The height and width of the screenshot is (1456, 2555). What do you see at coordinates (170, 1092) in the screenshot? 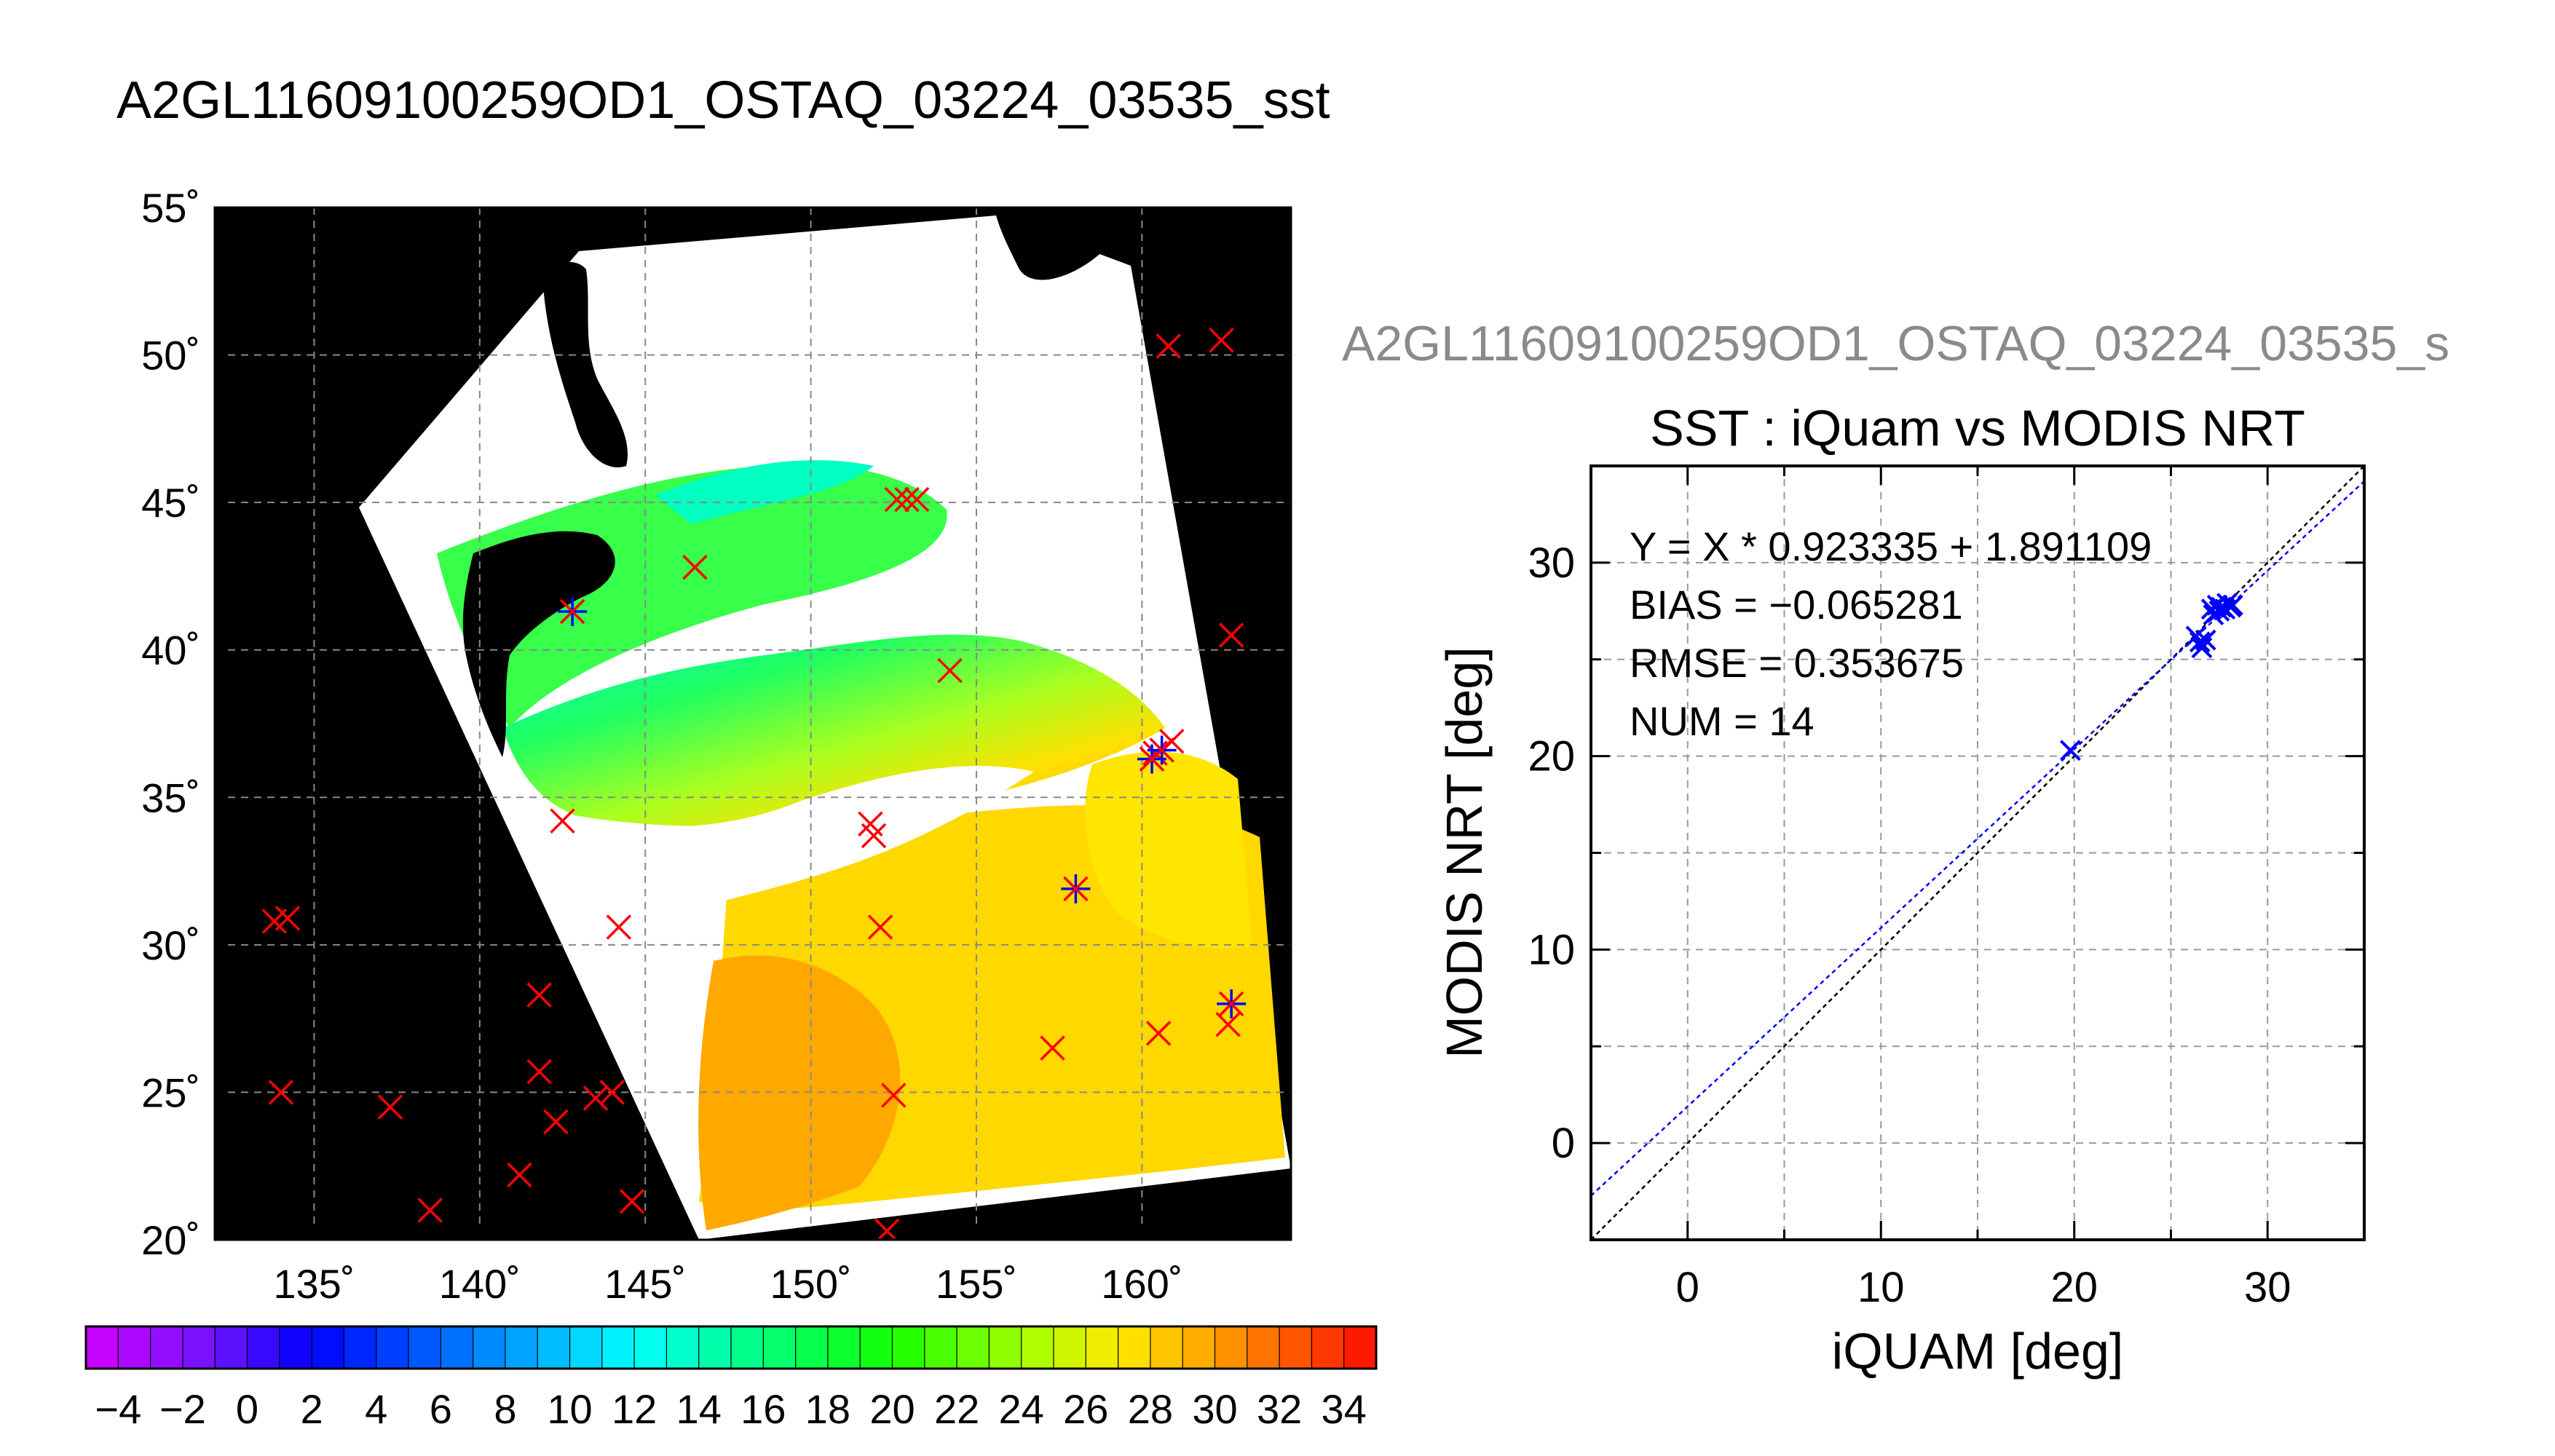
I see `map-ytick-label: 25˚` at bounding box center [170, 1092].